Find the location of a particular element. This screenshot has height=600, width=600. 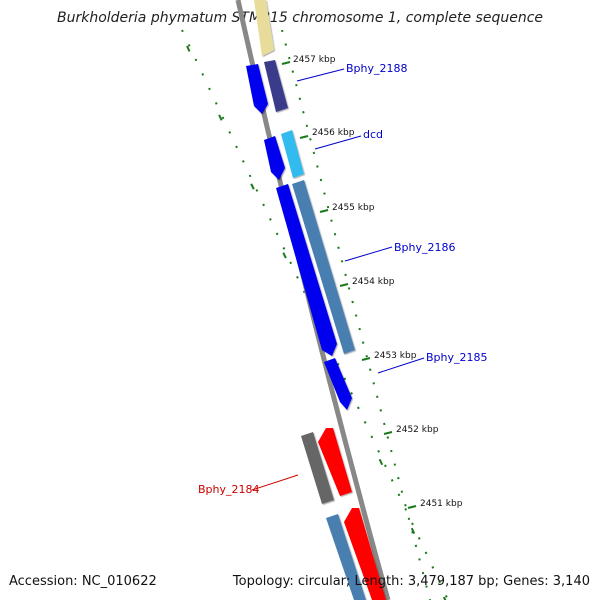

gene-label: dcd is located at coordinates (373, 134).